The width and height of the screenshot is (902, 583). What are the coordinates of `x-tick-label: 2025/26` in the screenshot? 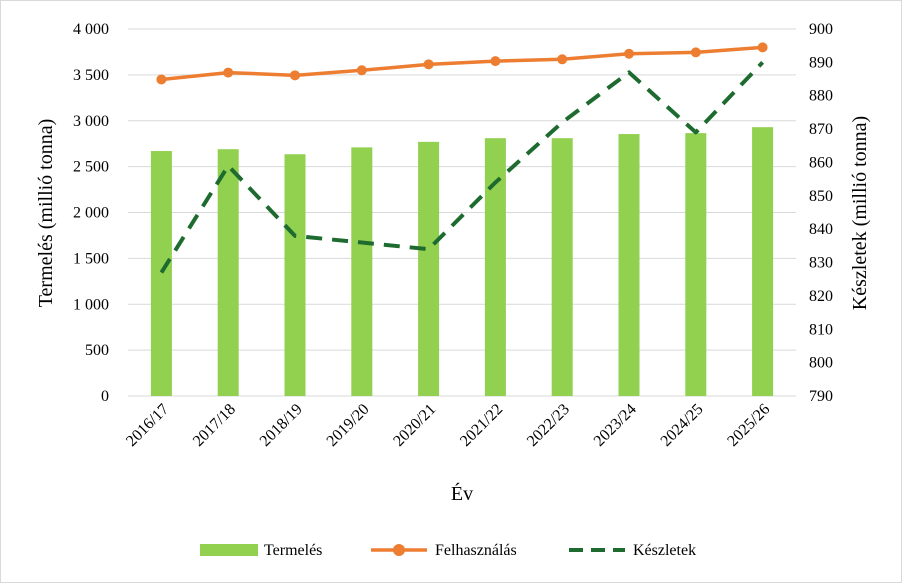 It's located at (748, 425).